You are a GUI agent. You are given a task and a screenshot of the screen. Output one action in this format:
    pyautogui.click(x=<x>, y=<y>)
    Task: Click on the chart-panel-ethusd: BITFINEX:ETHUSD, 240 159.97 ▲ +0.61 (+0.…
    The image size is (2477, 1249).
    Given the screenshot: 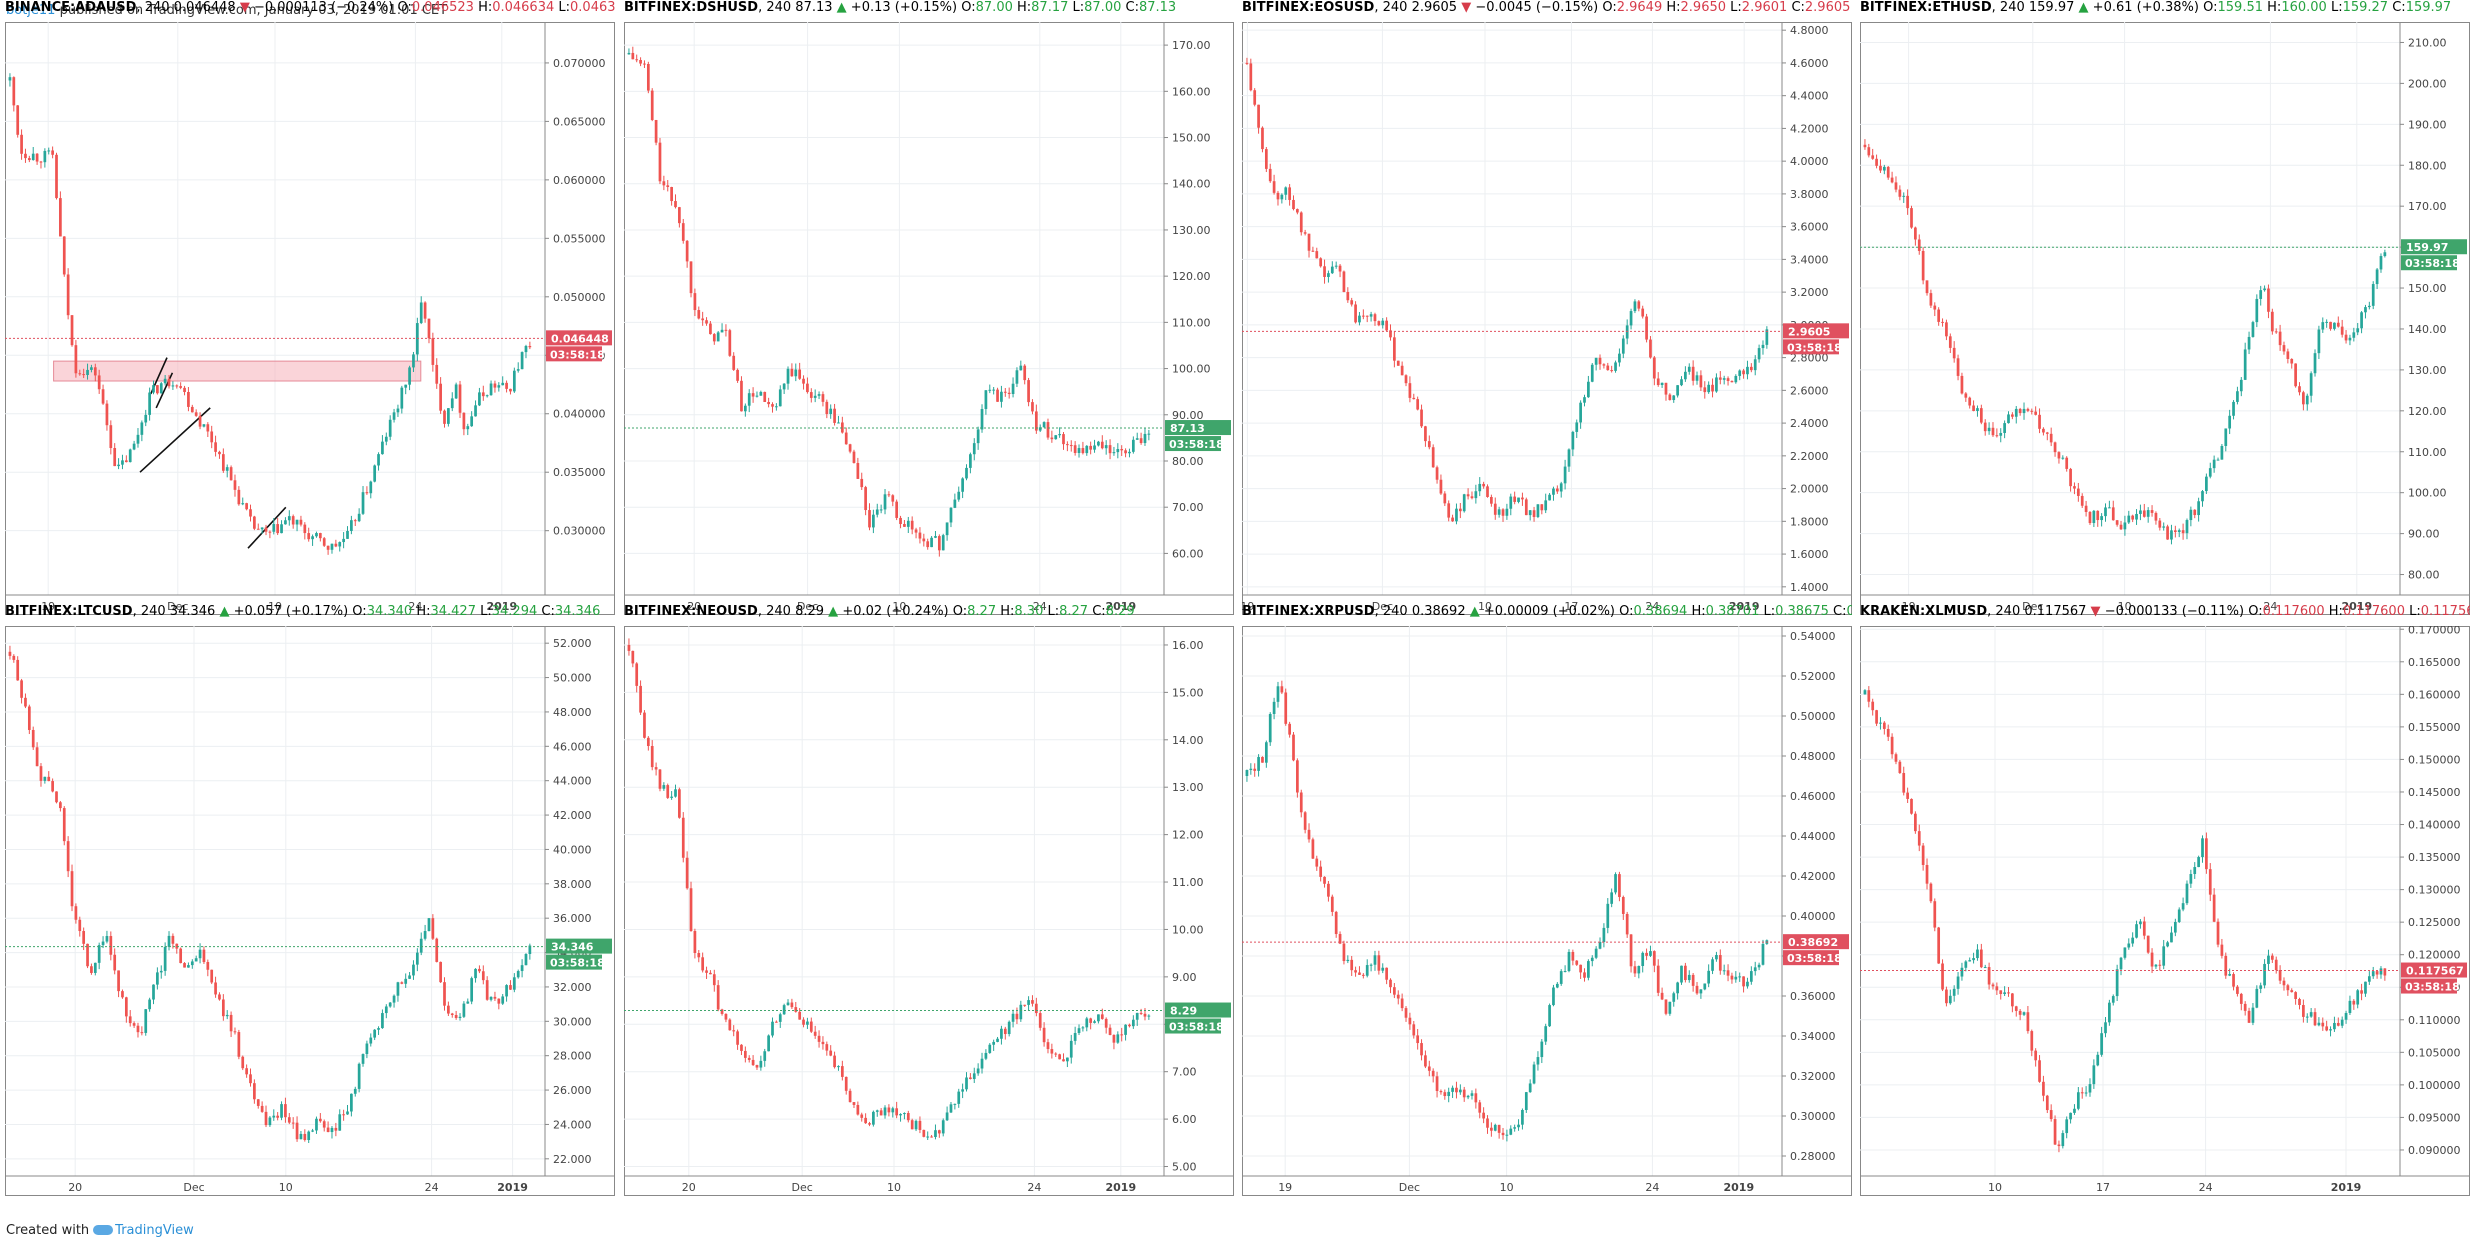 What is the action you would take?
    pyautogui.click(x=2165, y=310)
    